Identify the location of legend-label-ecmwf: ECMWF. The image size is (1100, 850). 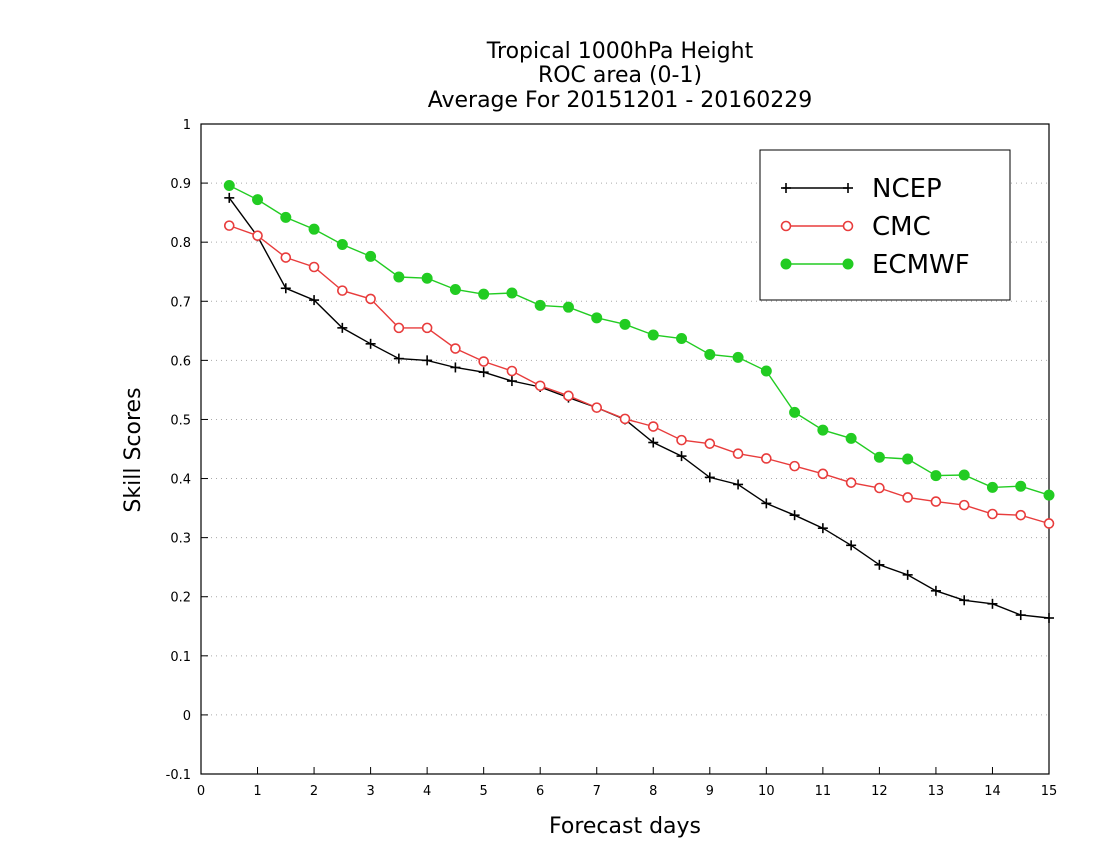
(921, 265).